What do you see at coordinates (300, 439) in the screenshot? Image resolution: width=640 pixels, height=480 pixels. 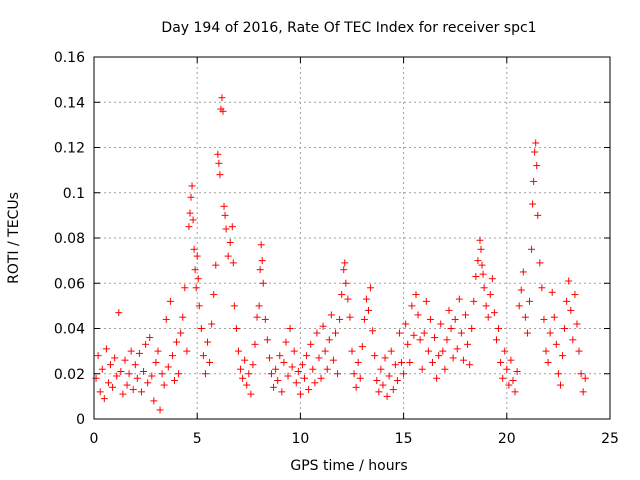 I see `x-tick-label: 10` at bounding box center [300, 439].